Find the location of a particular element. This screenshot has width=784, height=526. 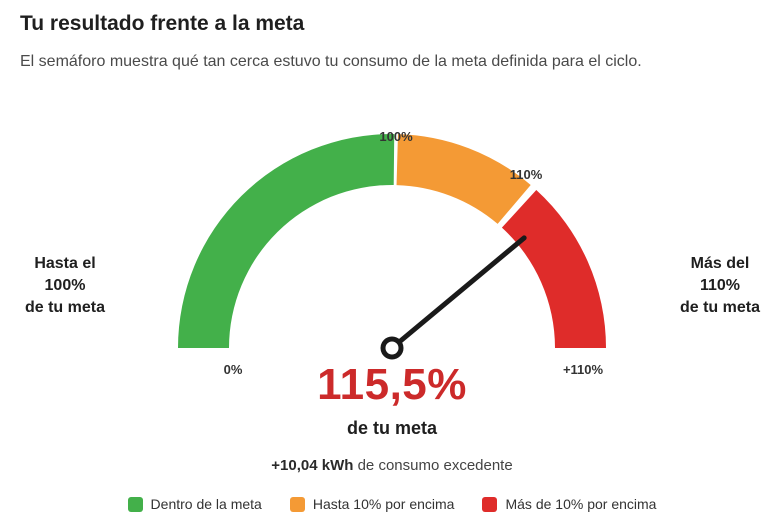

legend-item: Más de 10% por encima is located at coordinates (569, 504).